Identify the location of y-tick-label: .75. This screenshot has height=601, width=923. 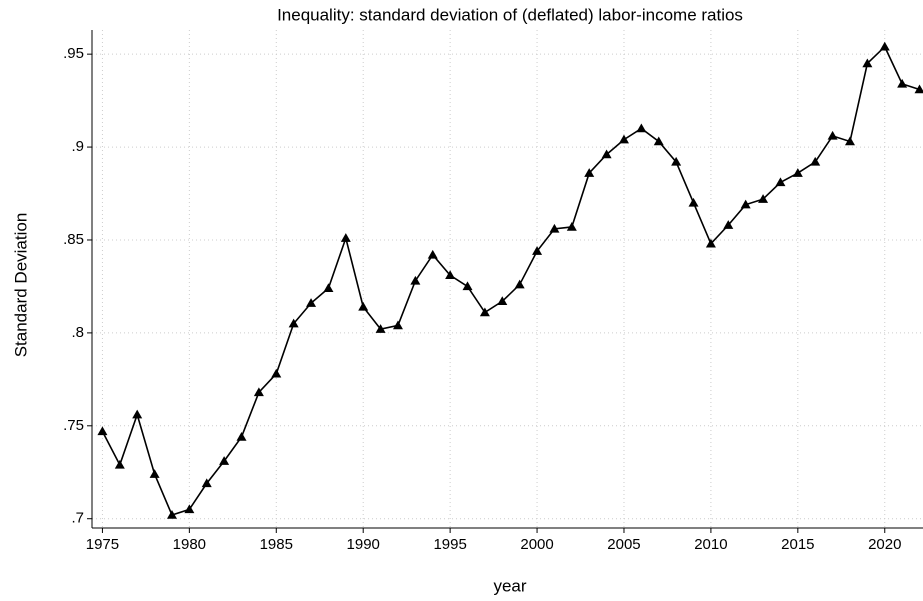
(73, 425).